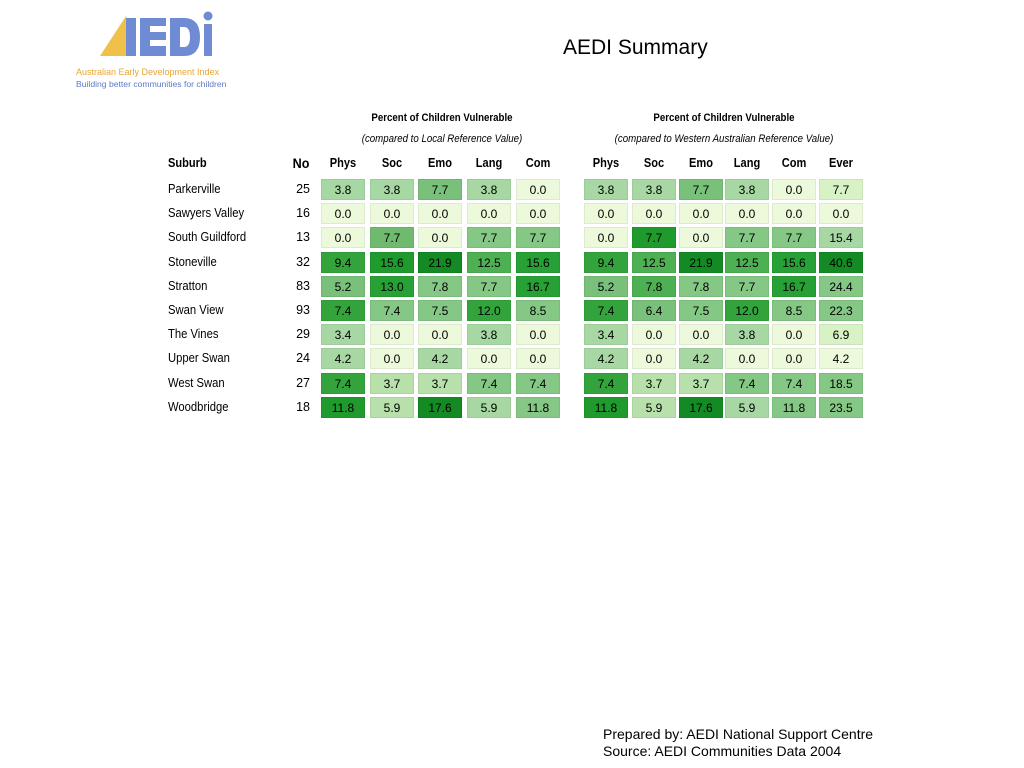 The width and height of the screenshot is (1024, 768). I want to click on wa-col-header-com: Com, so click(794, 162).